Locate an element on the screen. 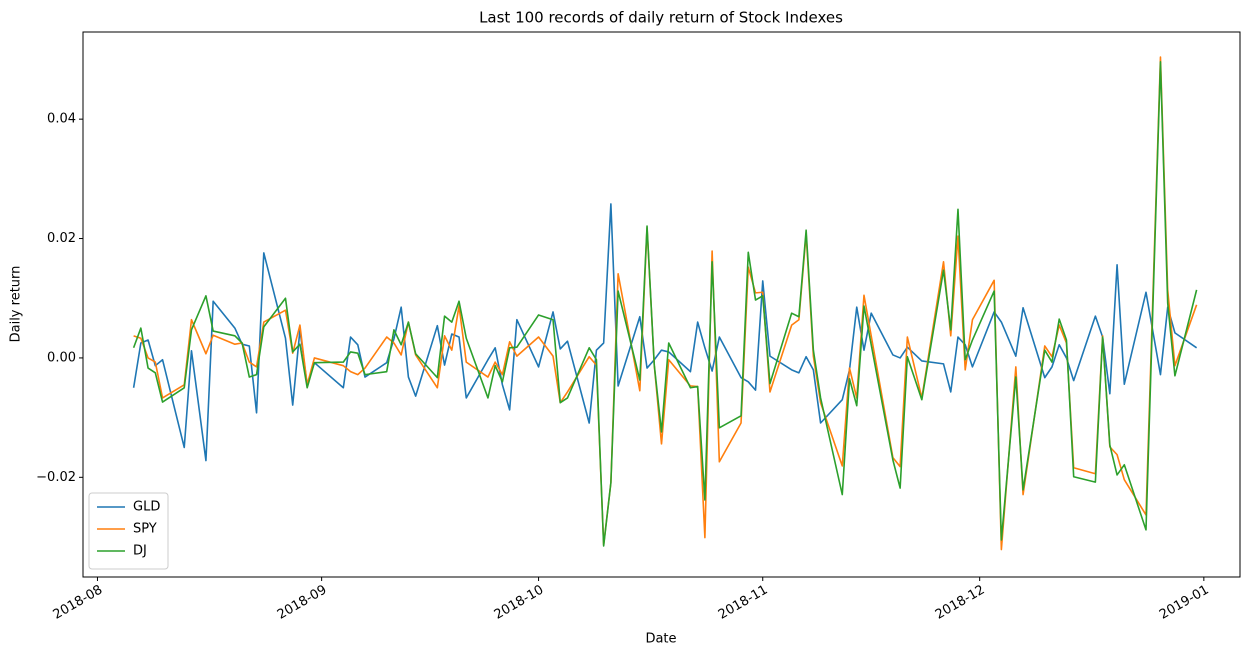 Image resolution: width=1254 pixels, height=656 pixels. x-tick-label: 2018-09 is located at coordinates (302, 603).